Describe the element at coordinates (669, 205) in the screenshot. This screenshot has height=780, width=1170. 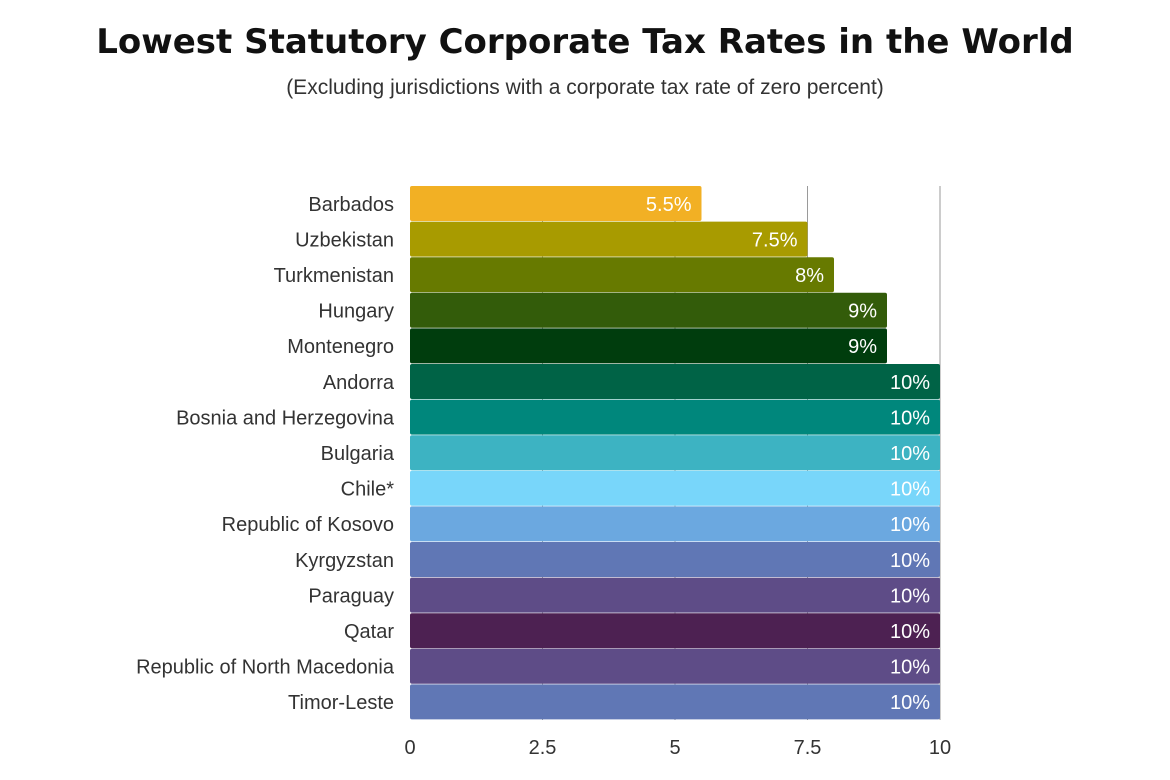
I see `bar-data-label: 5.5%` at that location.